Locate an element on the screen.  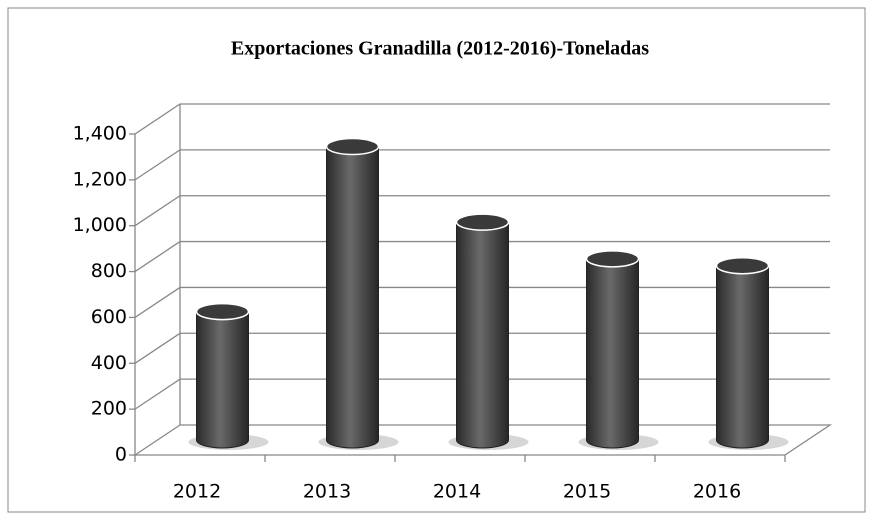
x-tick-label: 2013 is located at coordinates (327, 492).